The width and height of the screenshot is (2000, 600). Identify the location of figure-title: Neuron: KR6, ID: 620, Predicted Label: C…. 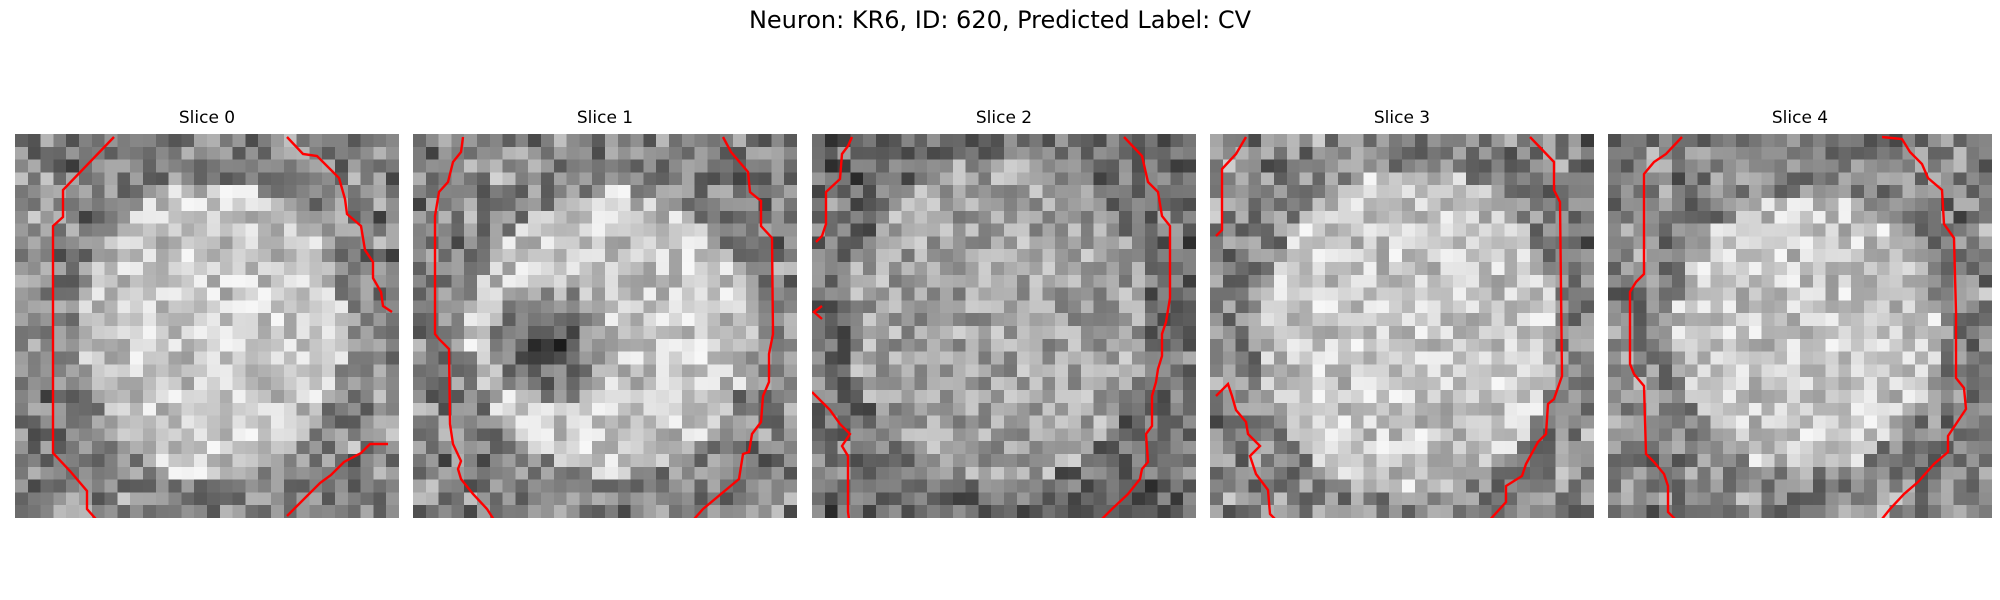
(1000, 20).